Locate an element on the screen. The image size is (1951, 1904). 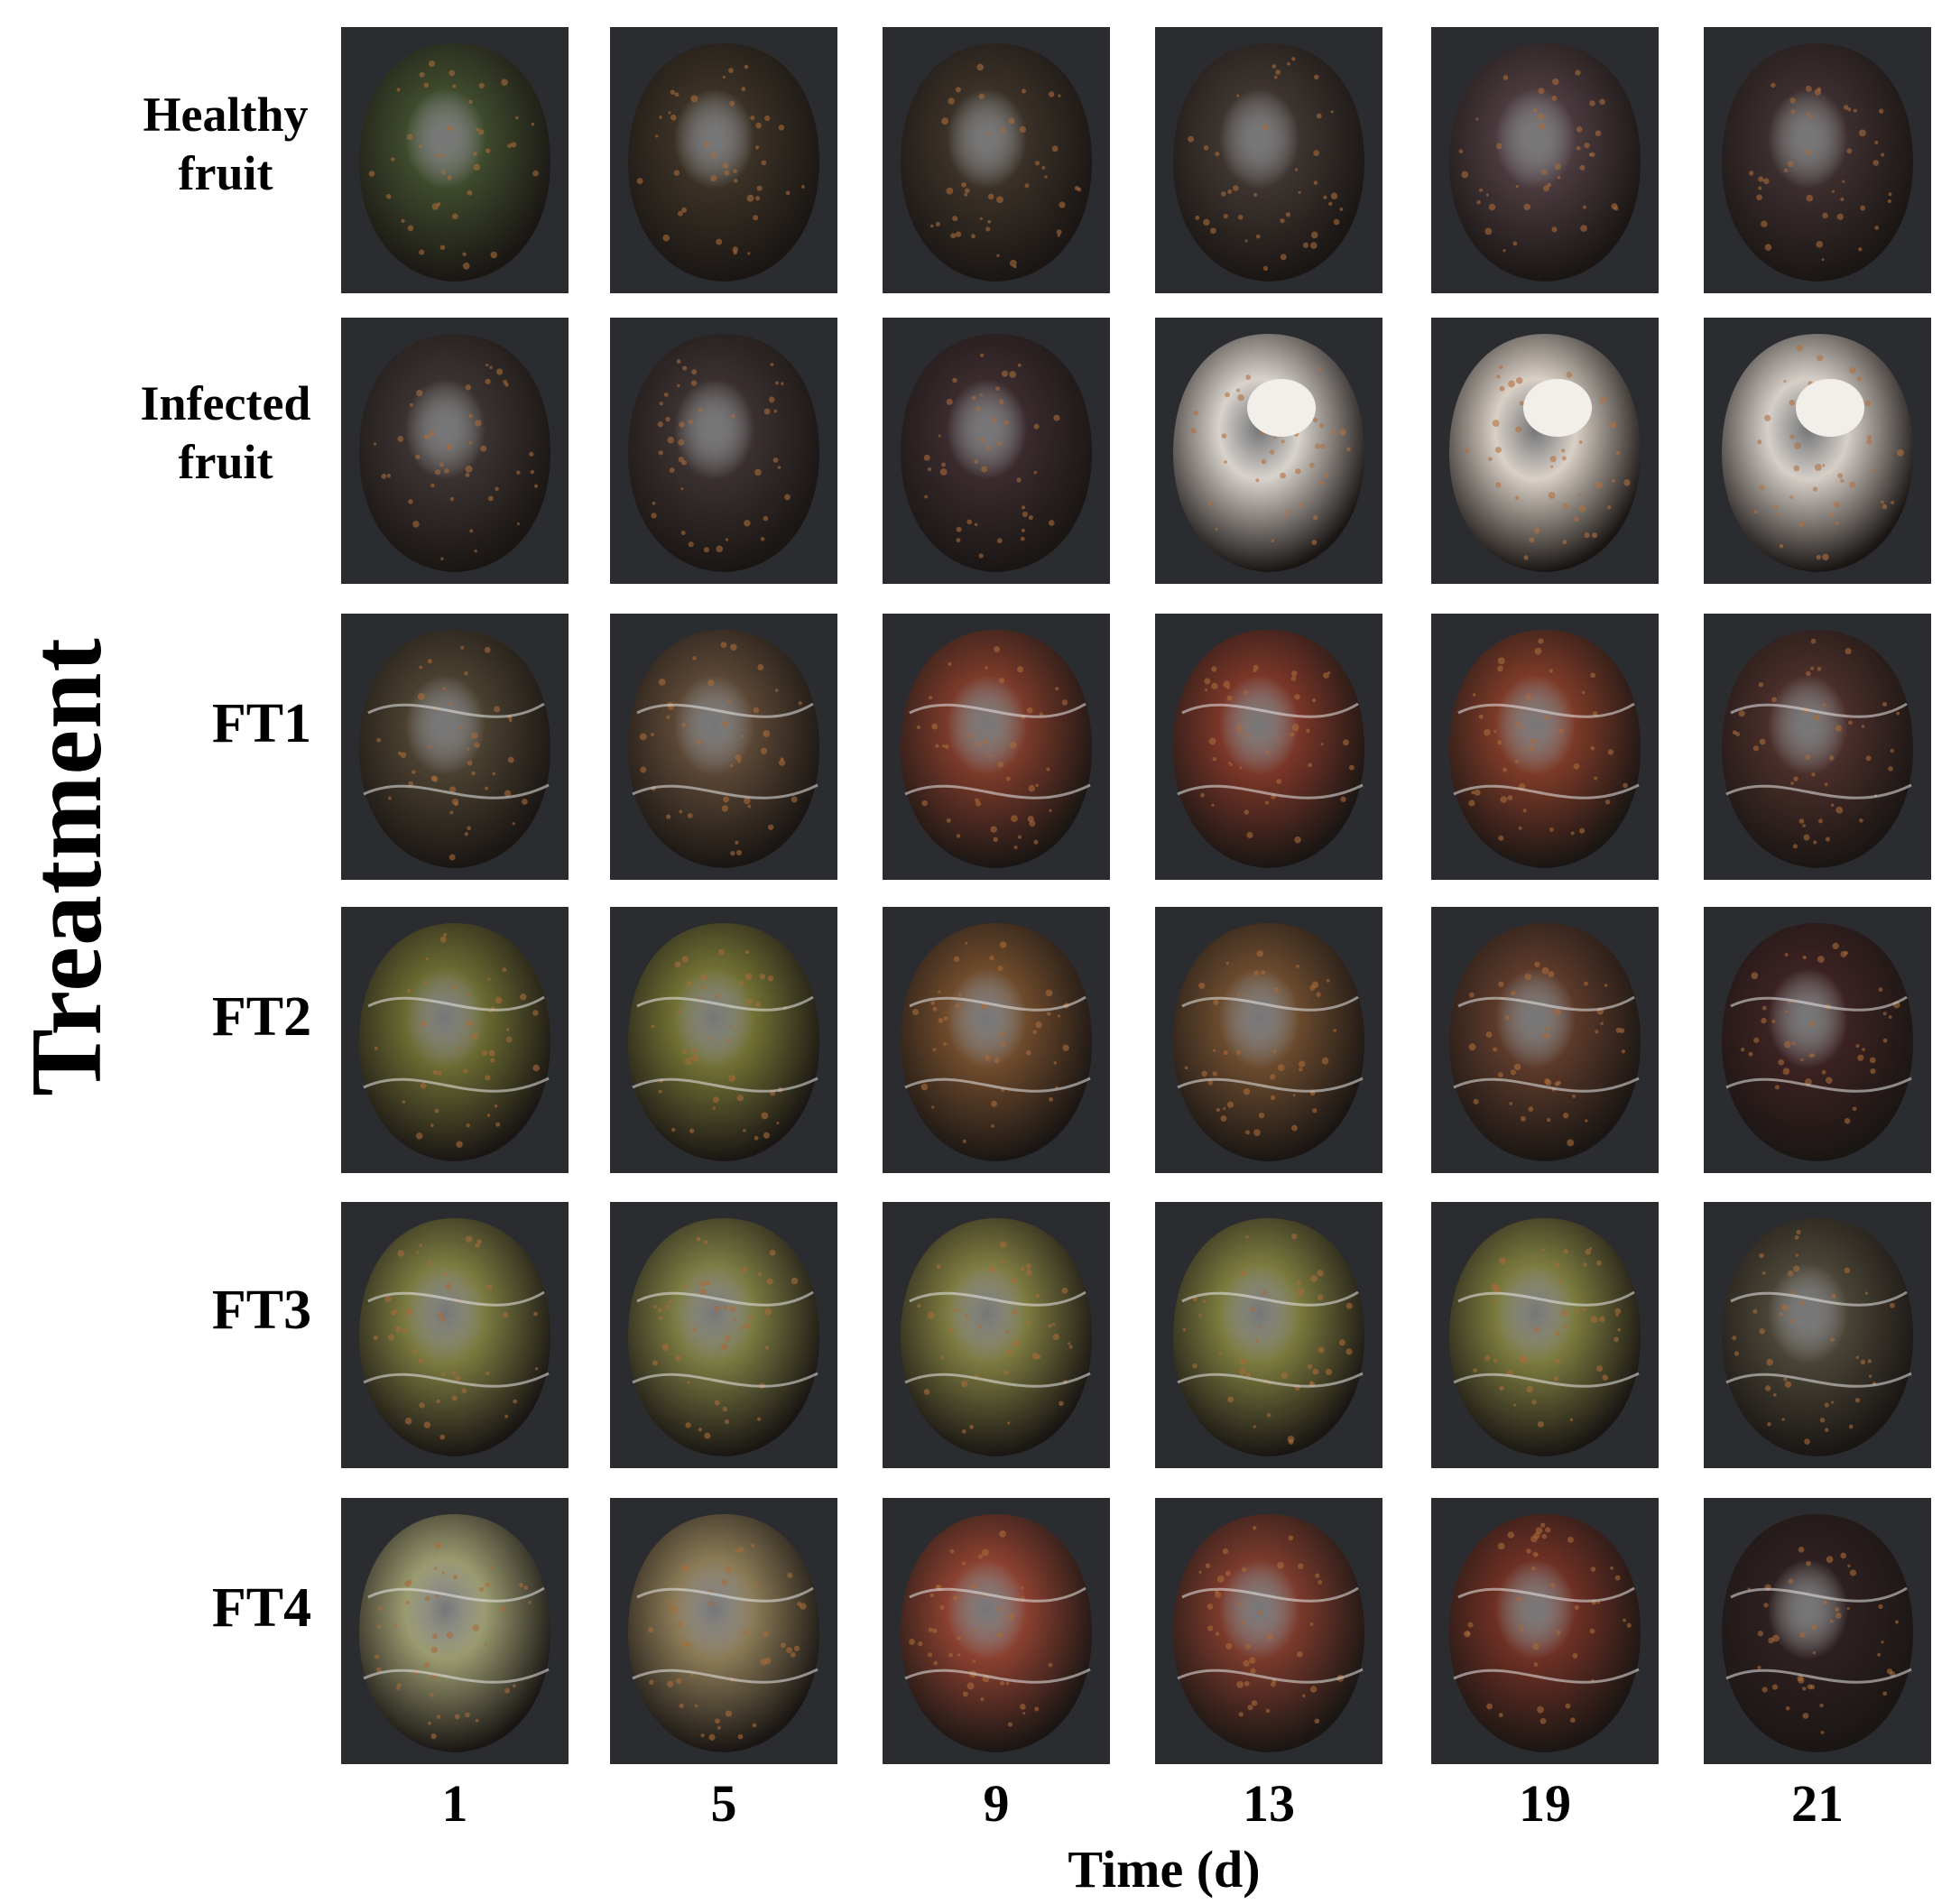
row-label-line1: Healthy is located at coordinates (226, 115).